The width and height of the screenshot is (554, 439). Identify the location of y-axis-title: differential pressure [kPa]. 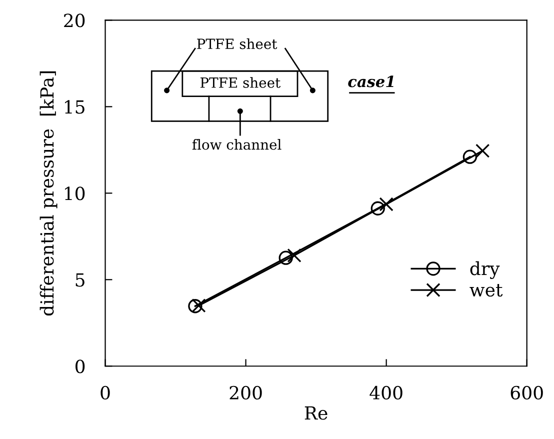
(49, 193).